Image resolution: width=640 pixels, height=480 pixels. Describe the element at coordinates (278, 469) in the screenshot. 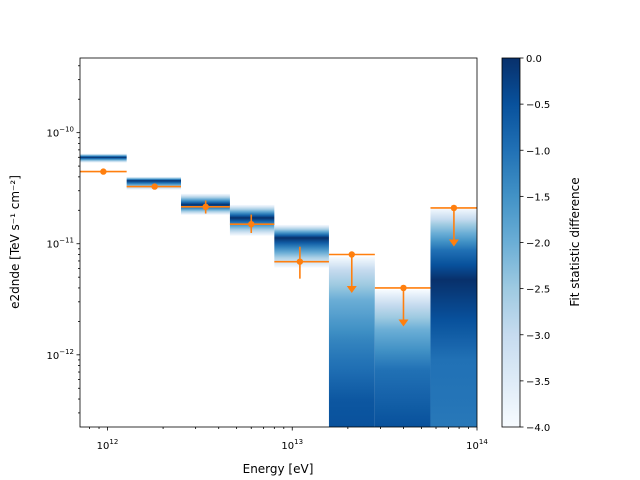

I see `x-axis-label: Energy [eV]` at that location.